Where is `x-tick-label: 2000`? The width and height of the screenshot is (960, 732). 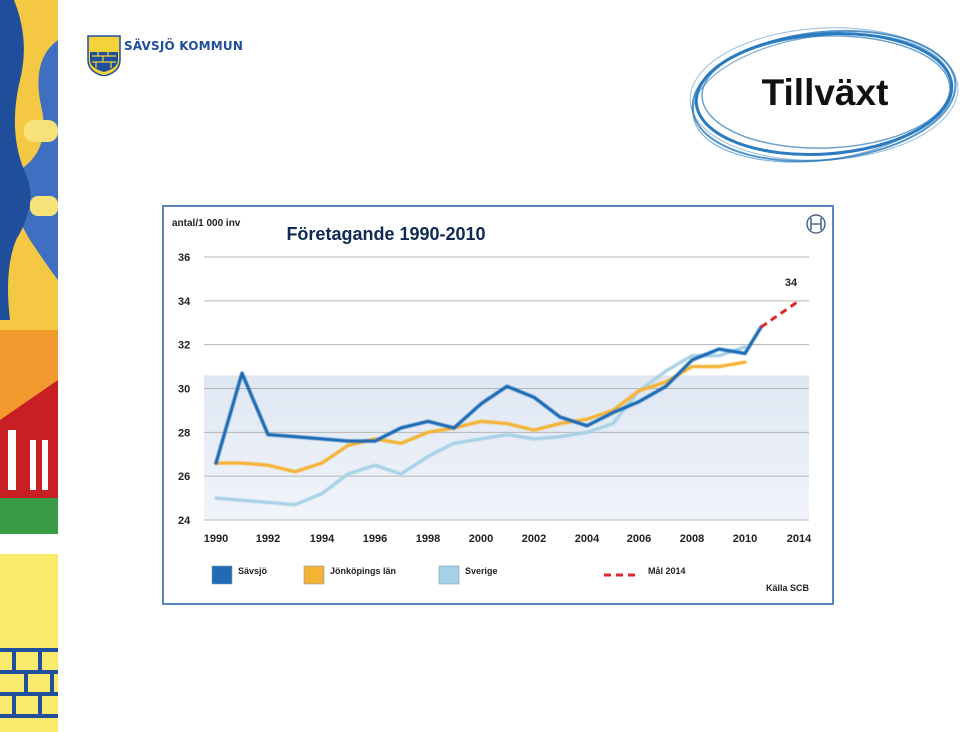 x-tick-label: 2000 is located at coordinates (481, 539).